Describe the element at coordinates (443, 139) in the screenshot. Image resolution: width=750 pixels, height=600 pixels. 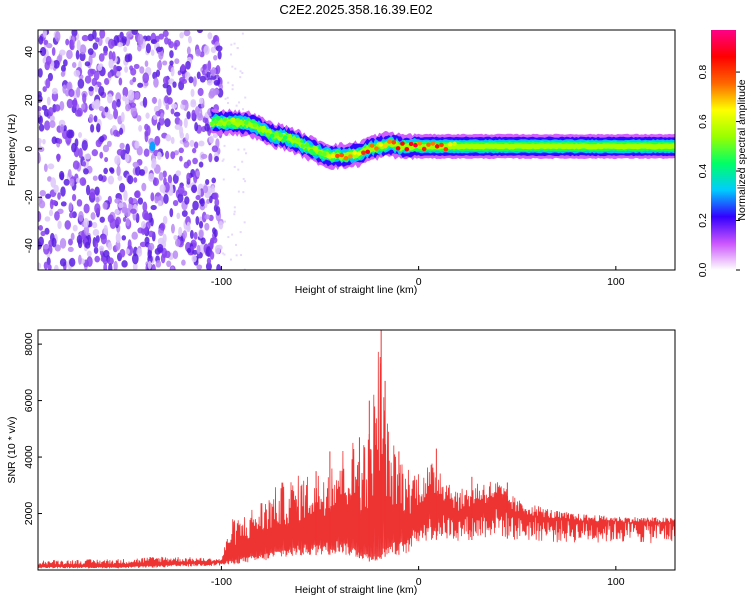
I see `spectrogram-ridge-band` at that location.